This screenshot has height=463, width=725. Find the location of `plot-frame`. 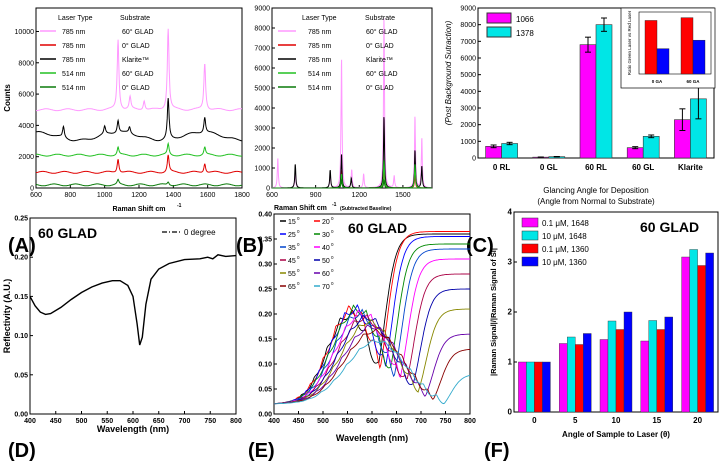

plot-frame is located at coordinates (352, 98).